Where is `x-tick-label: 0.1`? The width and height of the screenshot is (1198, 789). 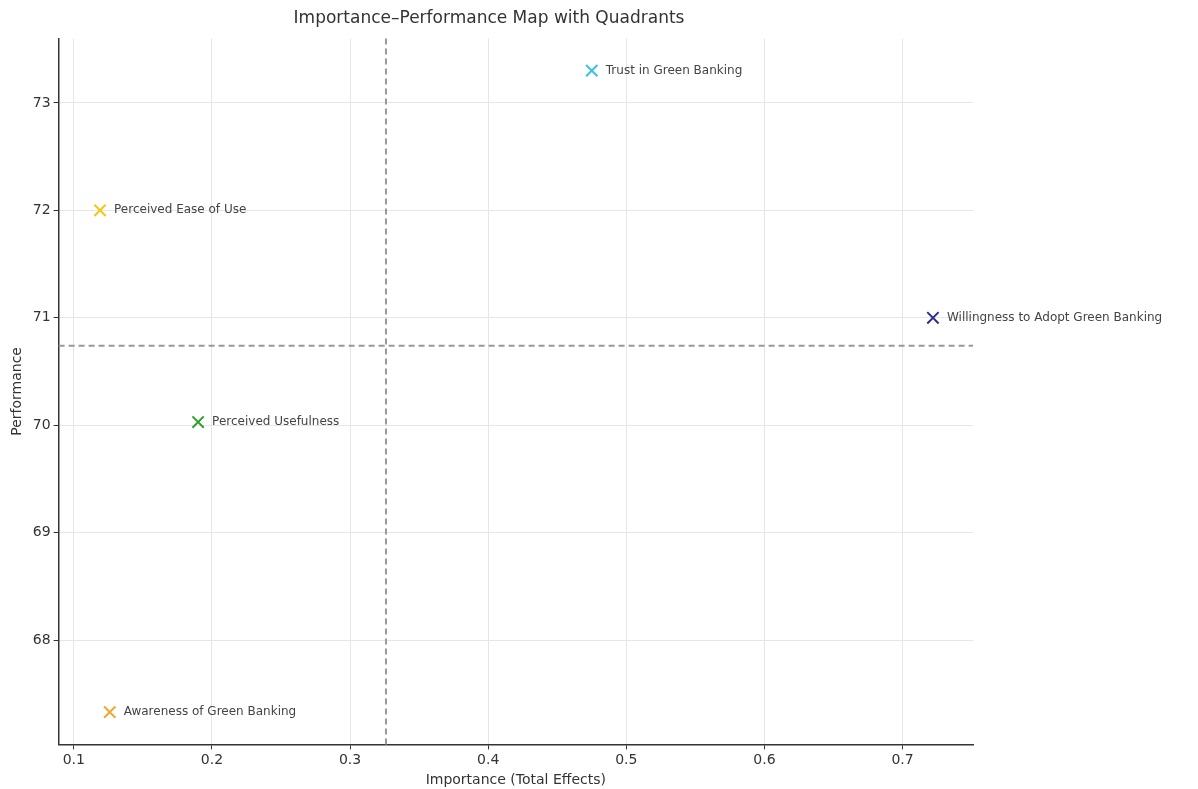 x-tick-label: 0.1 is located at coordinates (73, 759).